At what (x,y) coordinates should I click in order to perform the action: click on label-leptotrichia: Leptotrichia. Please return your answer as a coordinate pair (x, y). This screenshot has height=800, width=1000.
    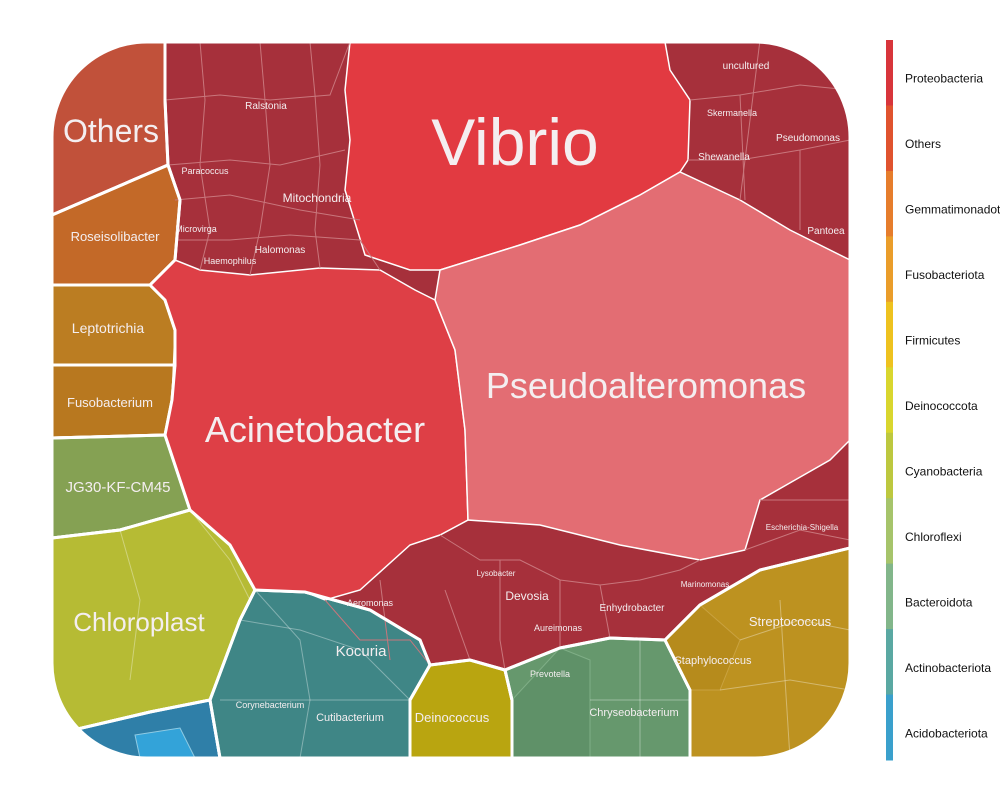
    Looking at the image, I should click on (108, 328).